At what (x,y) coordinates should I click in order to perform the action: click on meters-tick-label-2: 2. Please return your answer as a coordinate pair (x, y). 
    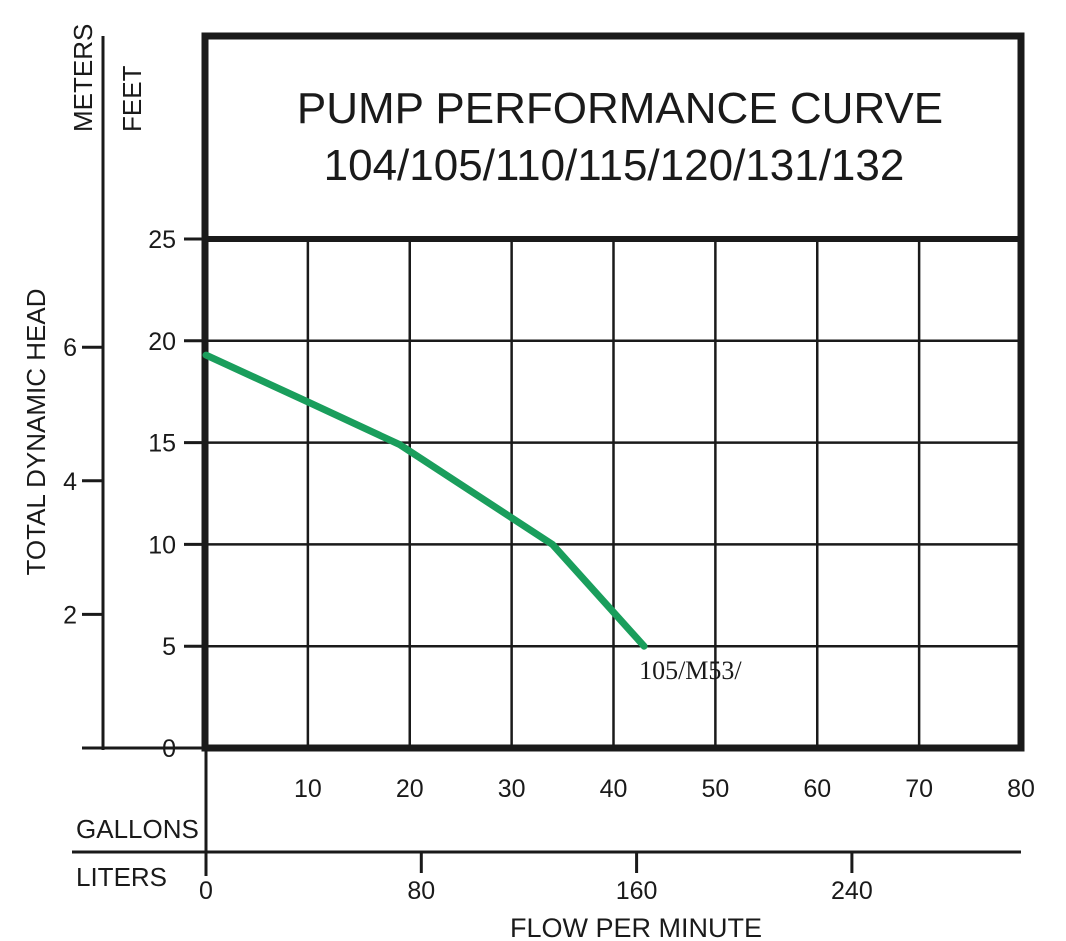
    Looking at the image, I should click on (70, 615).